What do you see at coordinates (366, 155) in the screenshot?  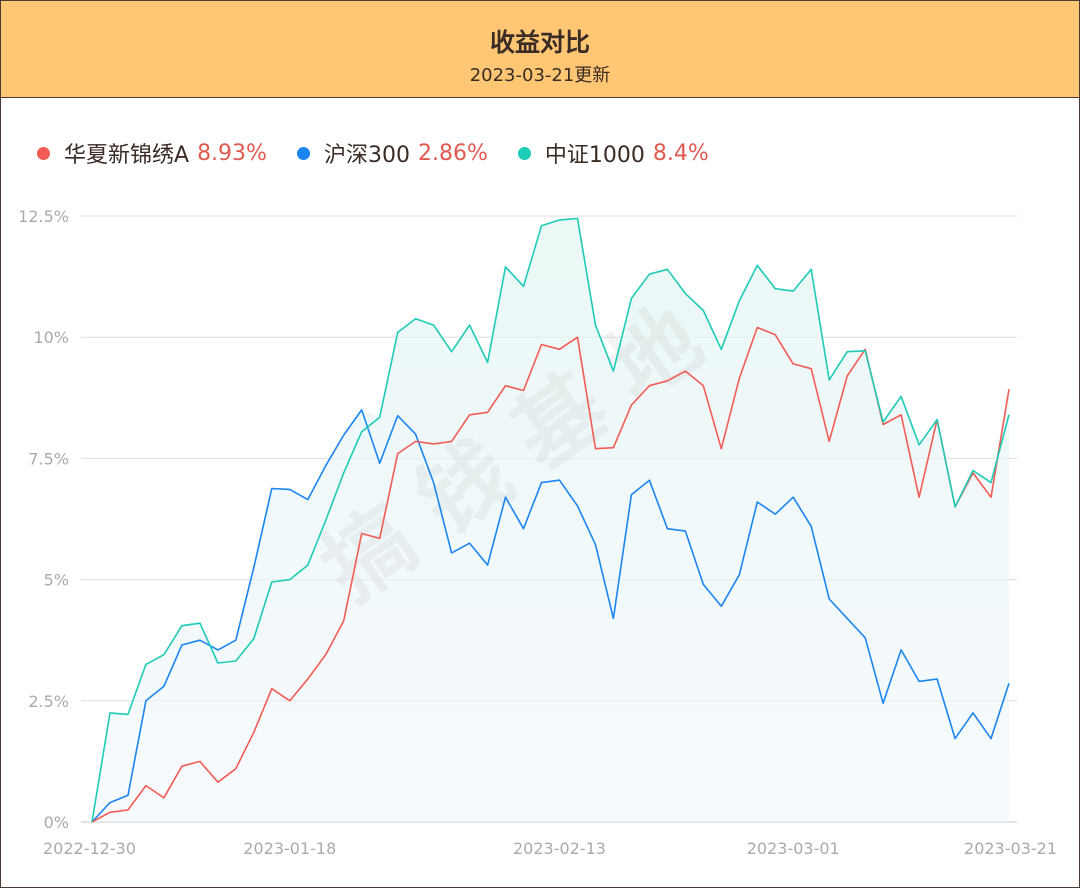 I see `legend-label: 沪深300` at bounding box center [366, 155].